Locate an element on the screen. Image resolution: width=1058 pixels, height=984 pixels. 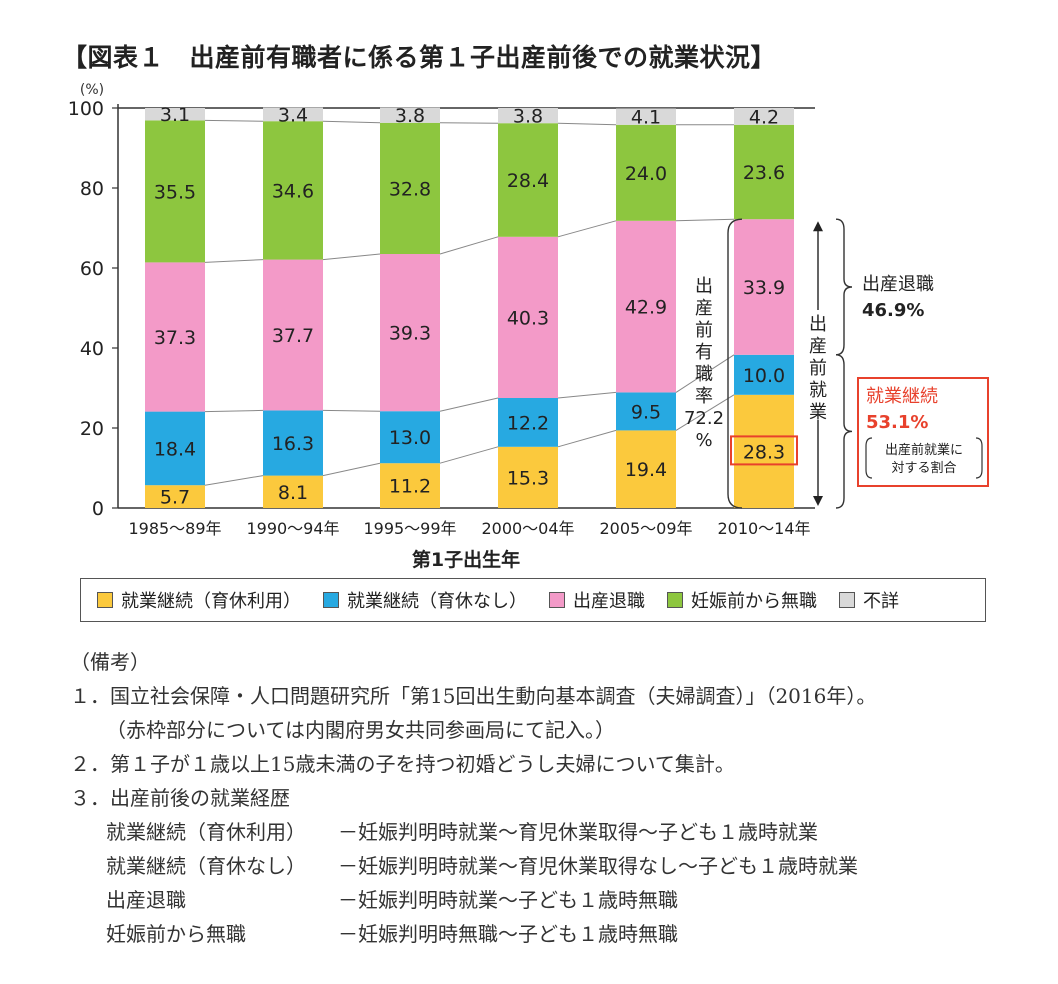
continue-label: 就業継続 is located at coordinates (902, 396).